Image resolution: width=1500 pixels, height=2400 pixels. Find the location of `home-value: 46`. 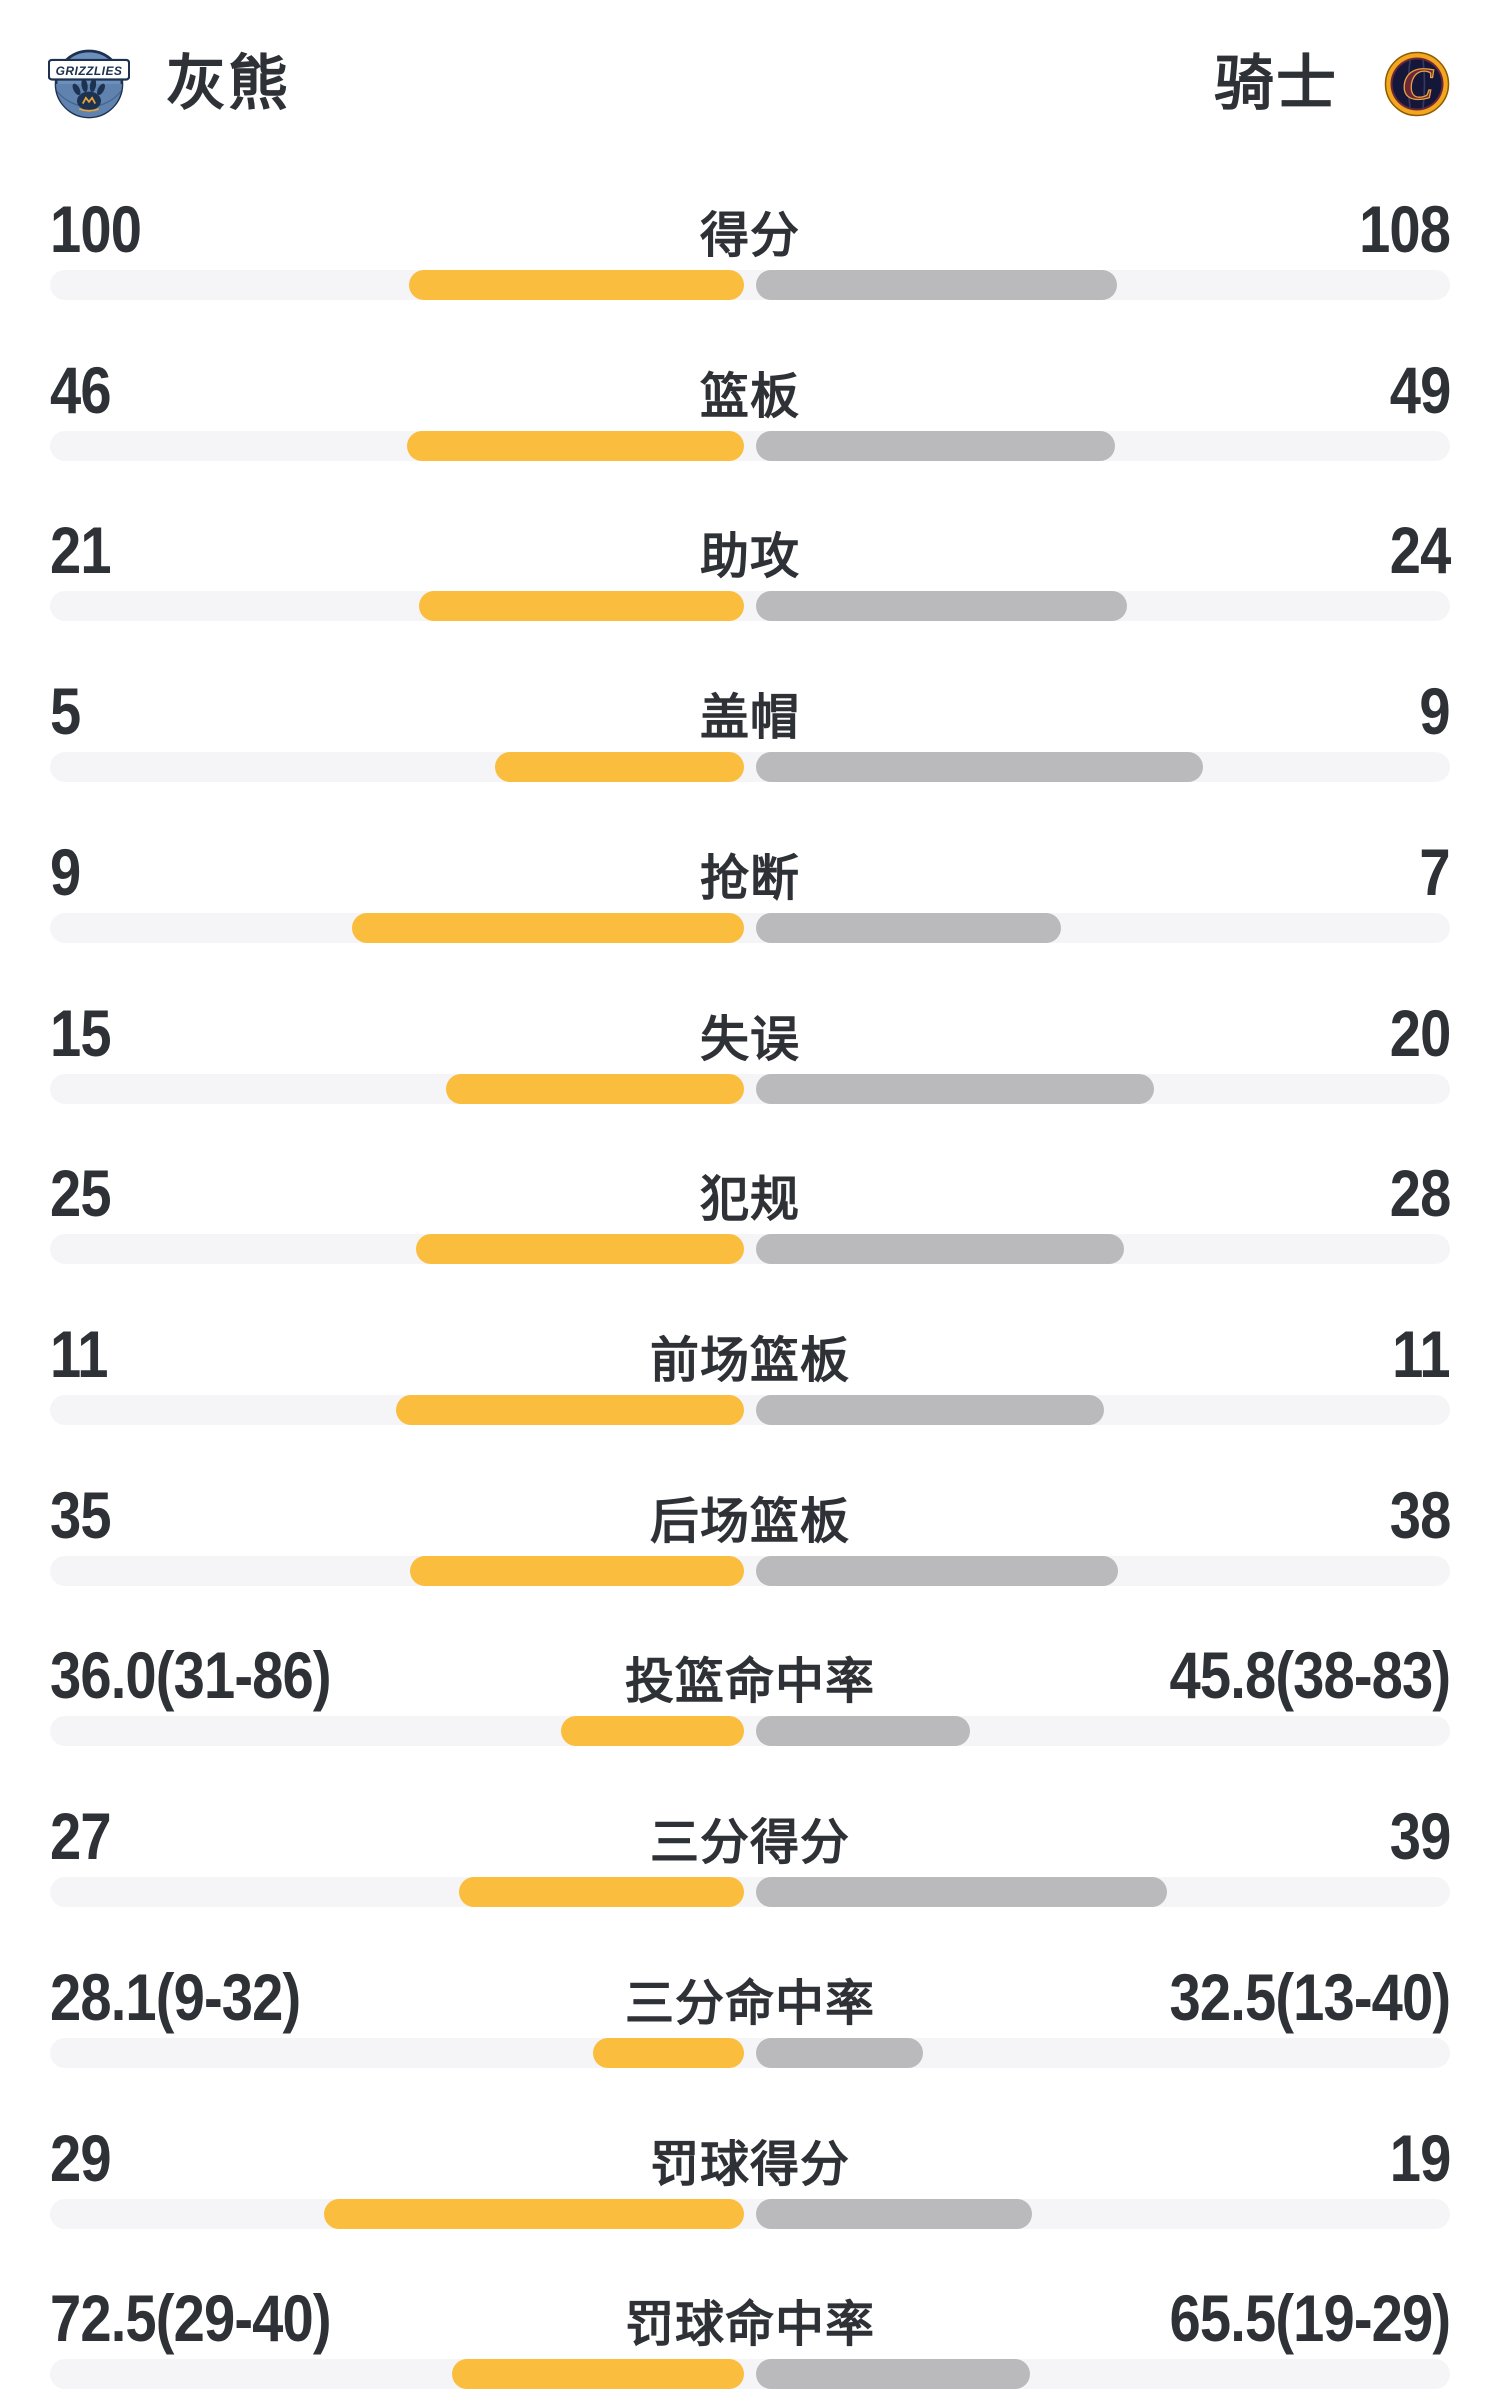

home-value: 46 is located at coordinates (81, 390).